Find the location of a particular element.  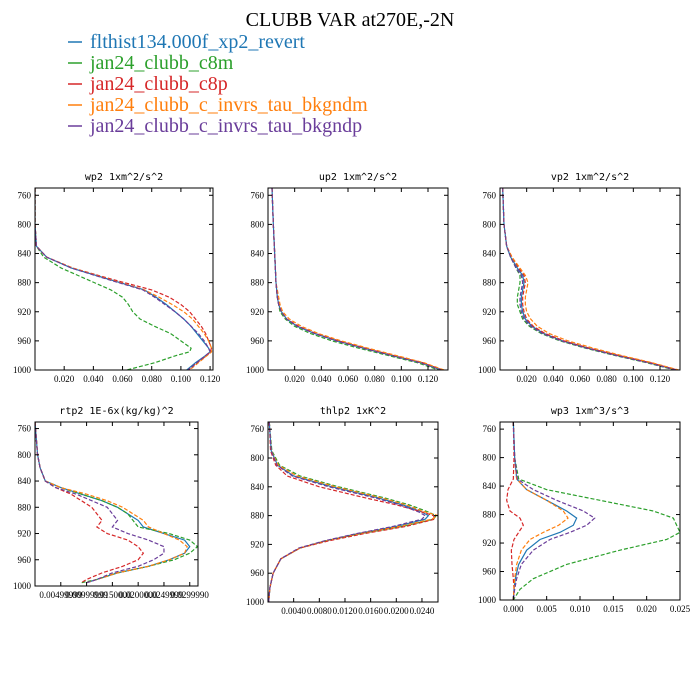

y-tick-label-5-5: 960 is located at coordinates (490, 572).